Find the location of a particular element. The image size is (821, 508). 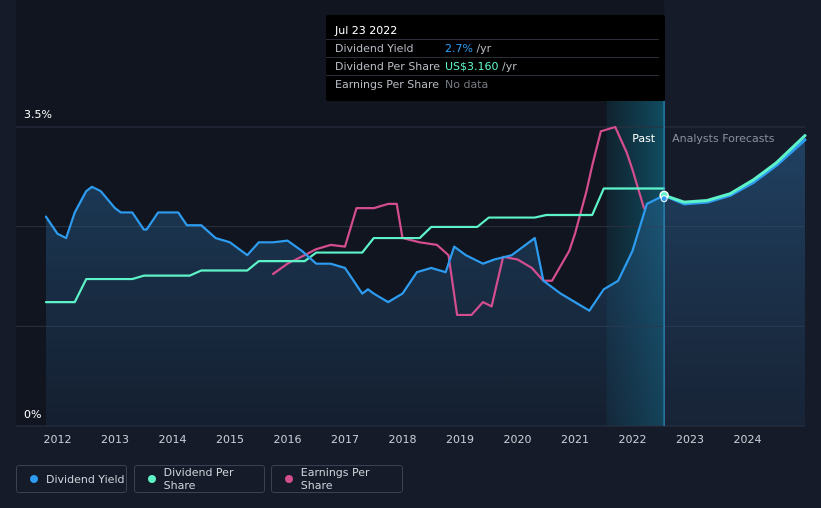

x-tick-label: 2015 is located at coordinates (230, 439).